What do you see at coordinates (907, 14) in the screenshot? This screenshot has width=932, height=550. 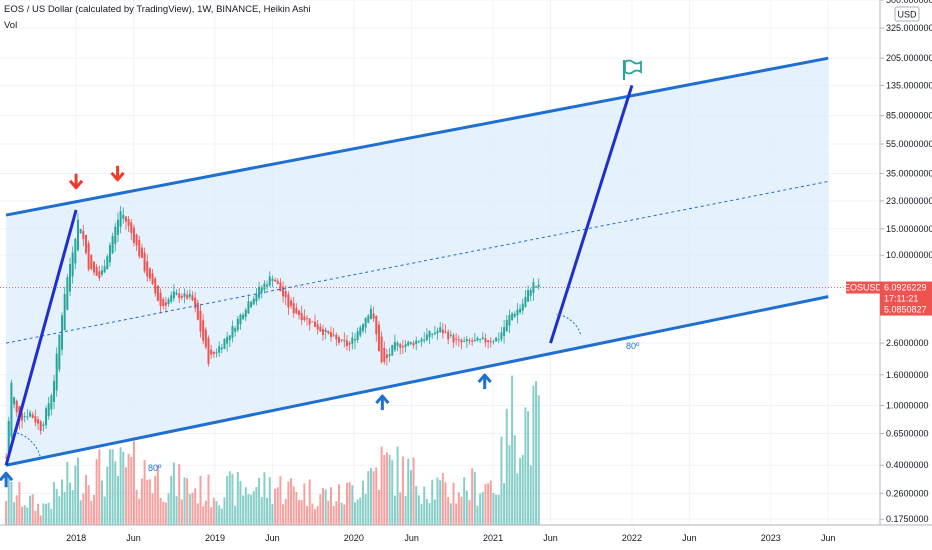 I see `currency-button: USD` at bounding box center [907, 14].